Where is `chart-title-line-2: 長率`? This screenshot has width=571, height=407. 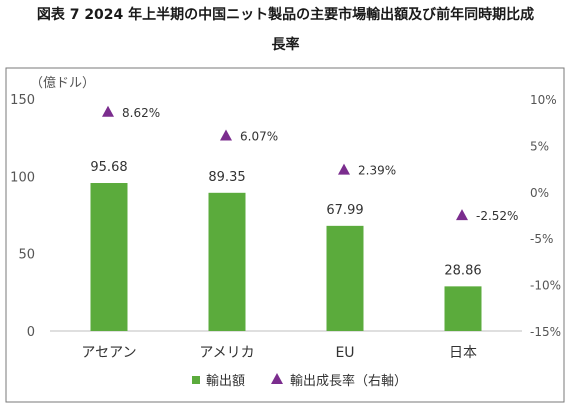
chart-title-line-2: 長率 is located at coordinates (285, 45).